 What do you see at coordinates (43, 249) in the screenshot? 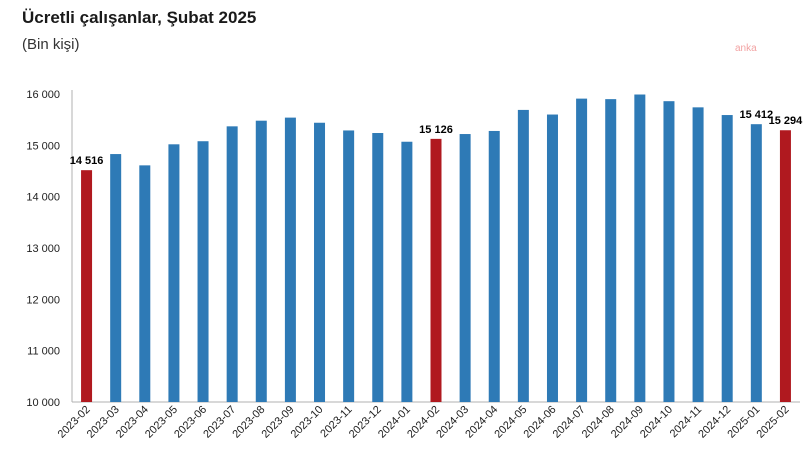
I see `y-tick-label: 13 000` at bounding box center [43, 249].